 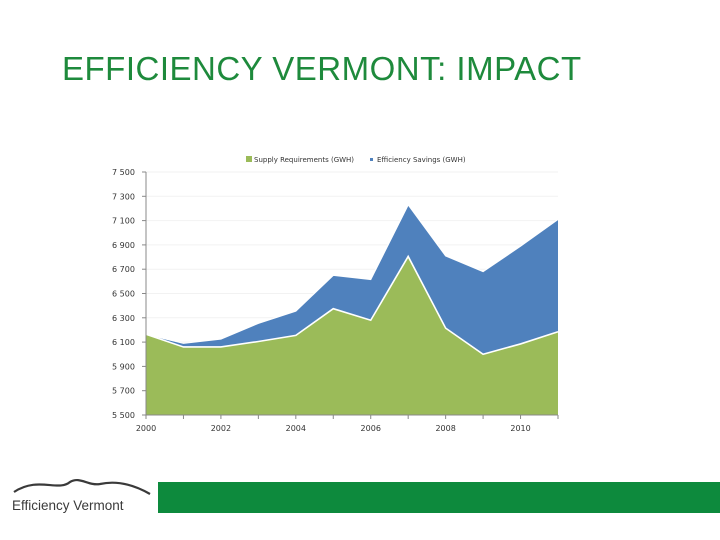 I want to click on x-tick-label-4: 2008, so click(x=445, y=428).